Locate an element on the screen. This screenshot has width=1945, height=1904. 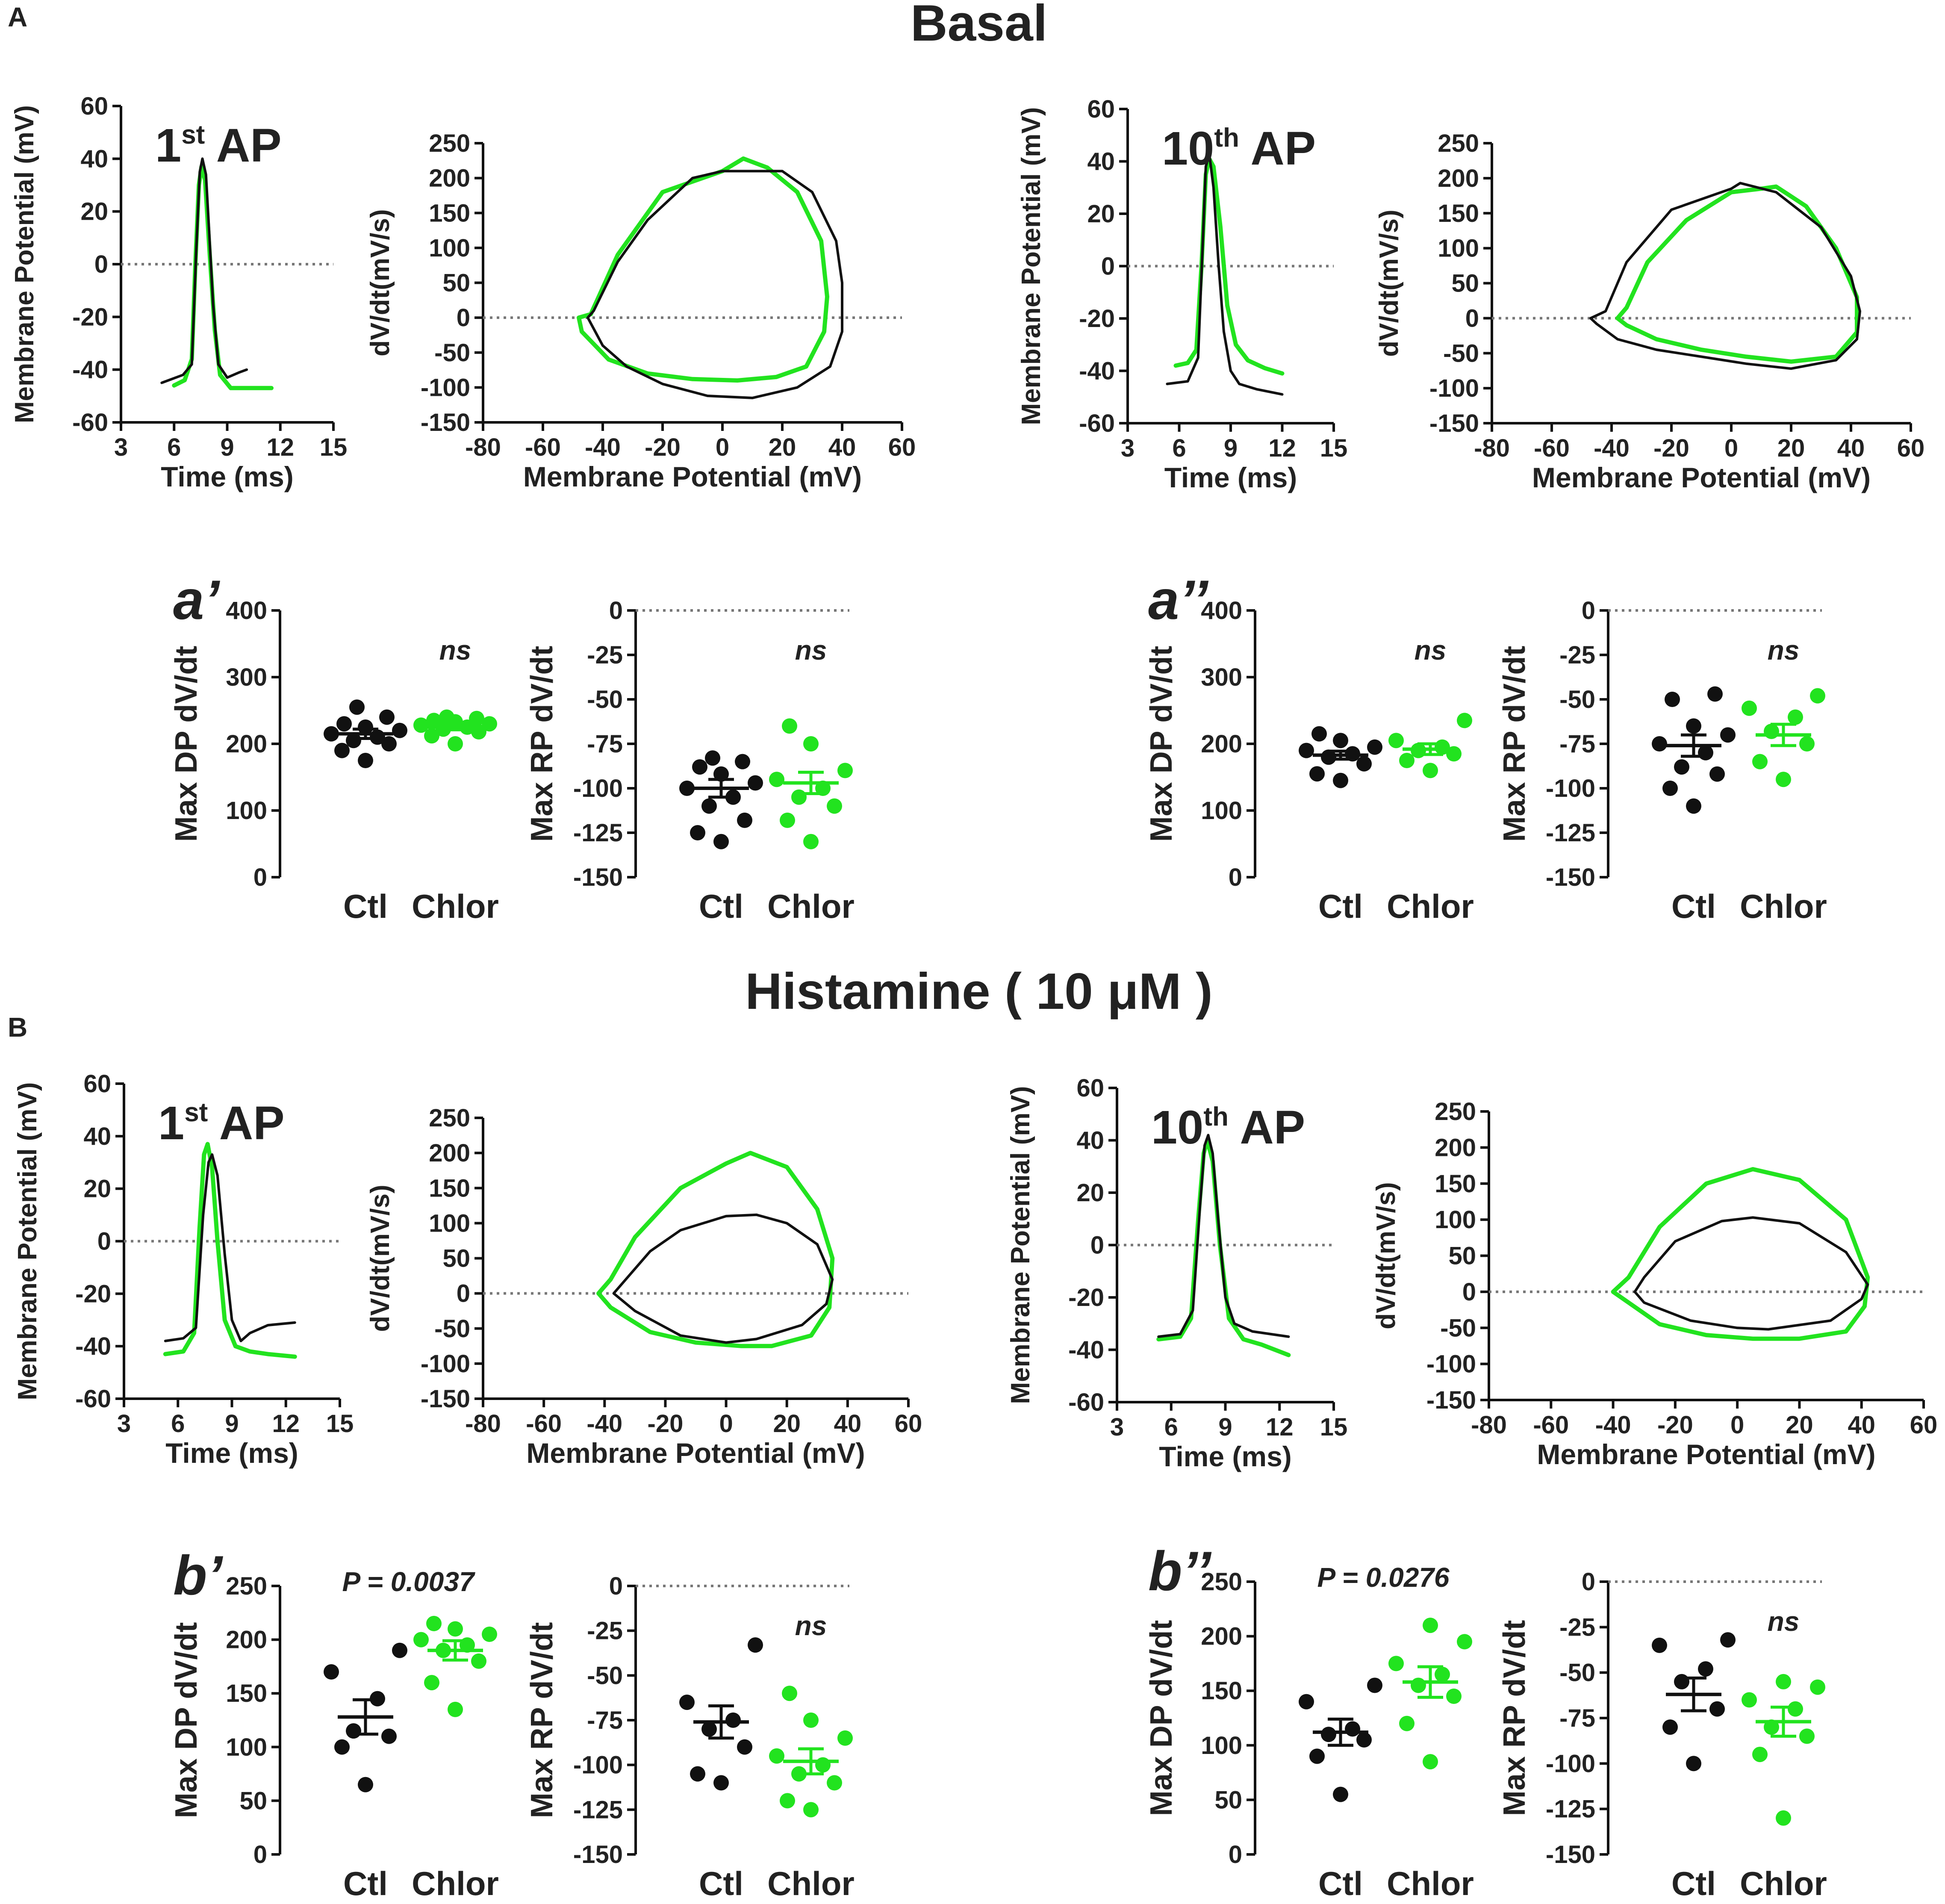
y-tick-label: 300 is located at coordinates (1221, 677).